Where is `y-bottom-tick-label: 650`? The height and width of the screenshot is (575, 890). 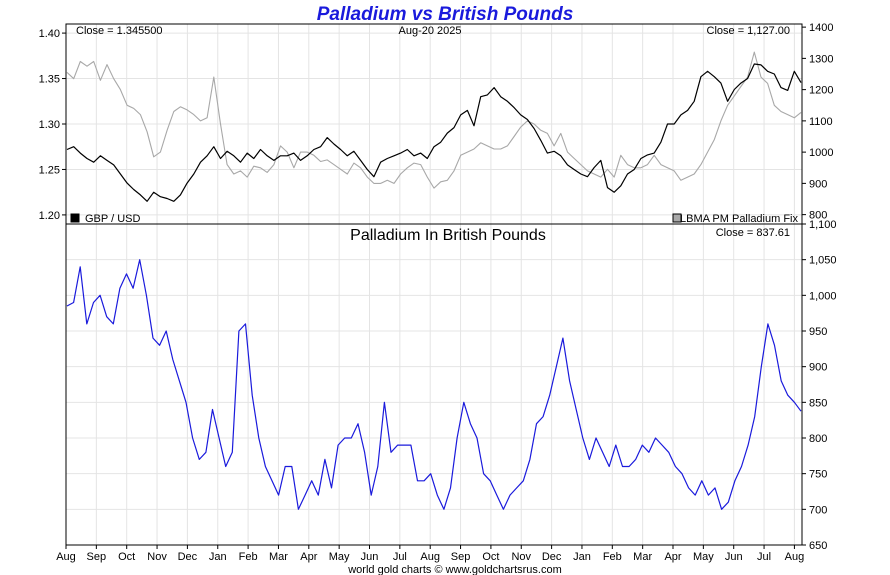 y-bottom-tick-label: 650 is located at coordinates (818, 546).